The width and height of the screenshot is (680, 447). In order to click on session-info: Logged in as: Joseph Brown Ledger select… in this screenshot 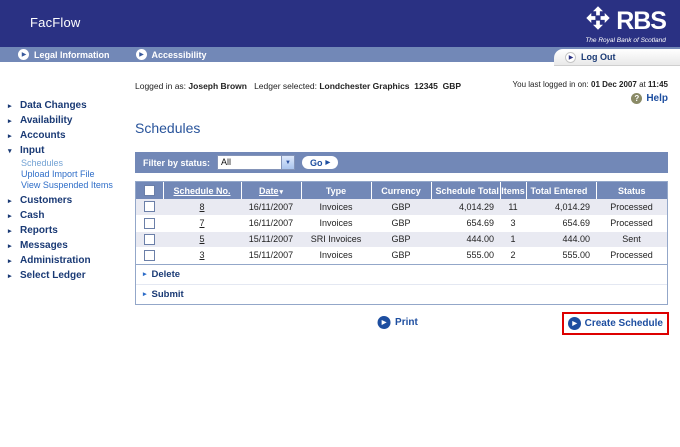, I will do `click(298, 86)`.